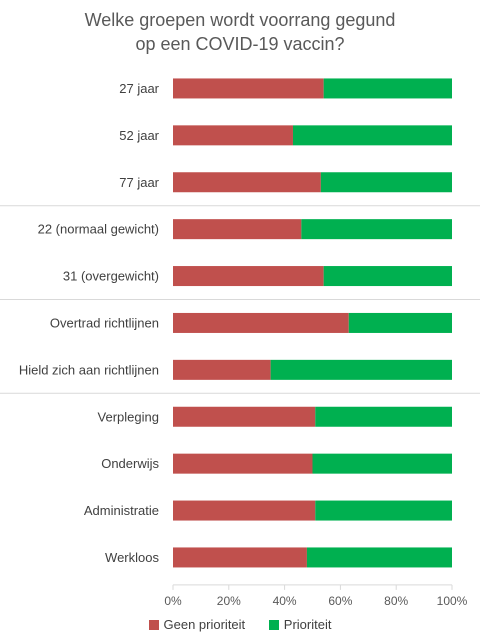 Image resolution: width=480 pixels, height=644 pixels. Describe the element at coordinates (396, 601) in the screenshot. I see `x-tick-label: 80%` at that location.